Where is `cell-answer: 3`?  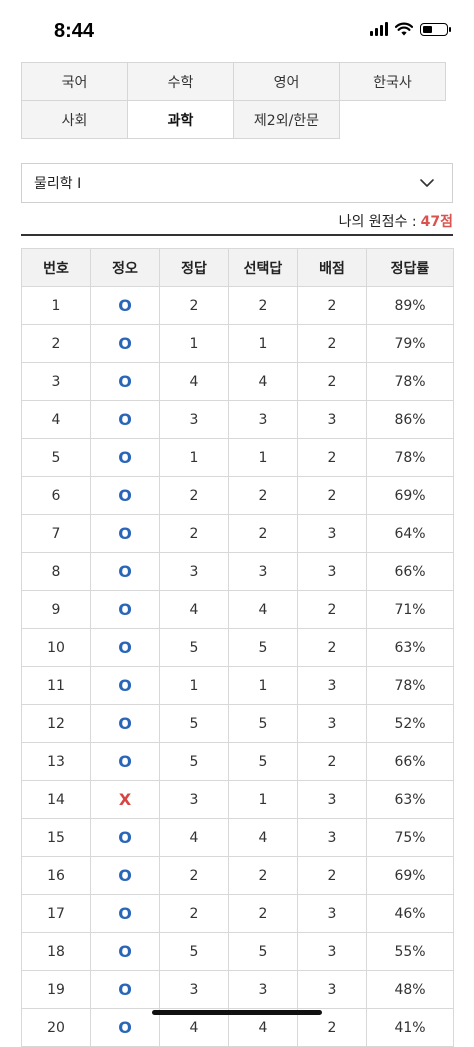 cell-answer: 3 is located at coordinates (194, 799).